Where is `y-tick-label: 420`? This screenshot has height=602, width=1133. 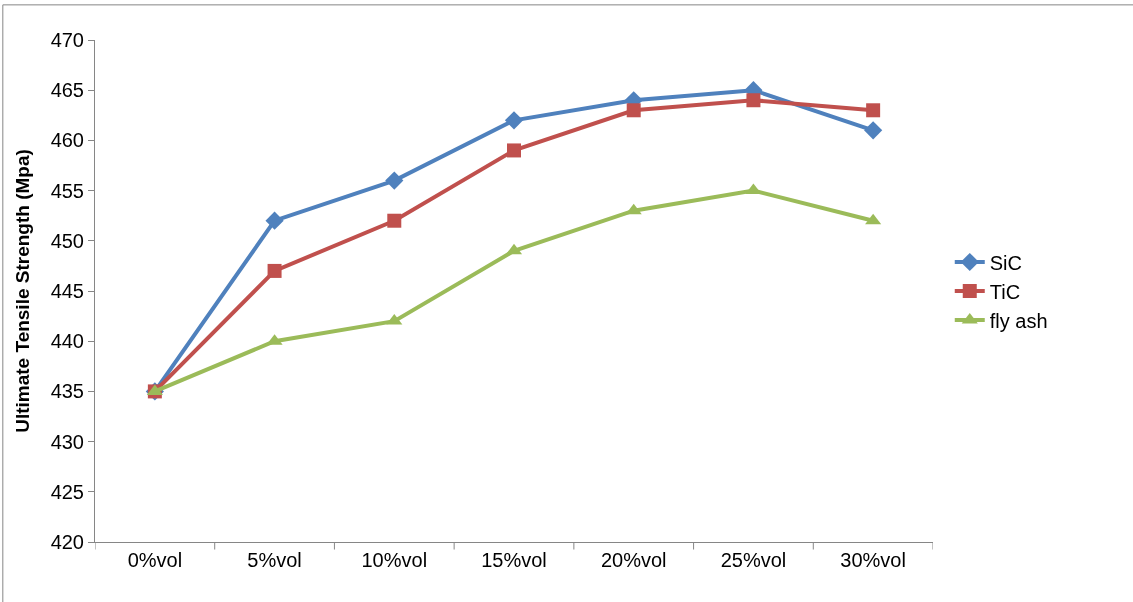 y-tick-label: 420 is located at coordinates (67, 542).